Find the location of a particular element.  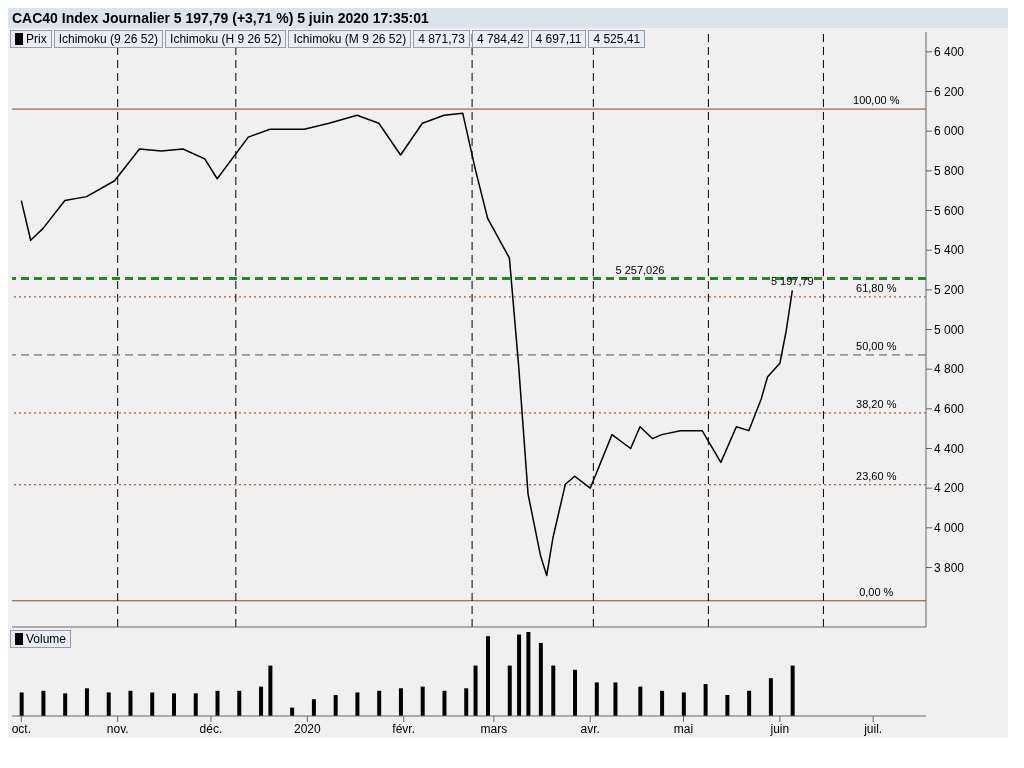

x-tick-label: nov. is located at coordinates (117, 728).